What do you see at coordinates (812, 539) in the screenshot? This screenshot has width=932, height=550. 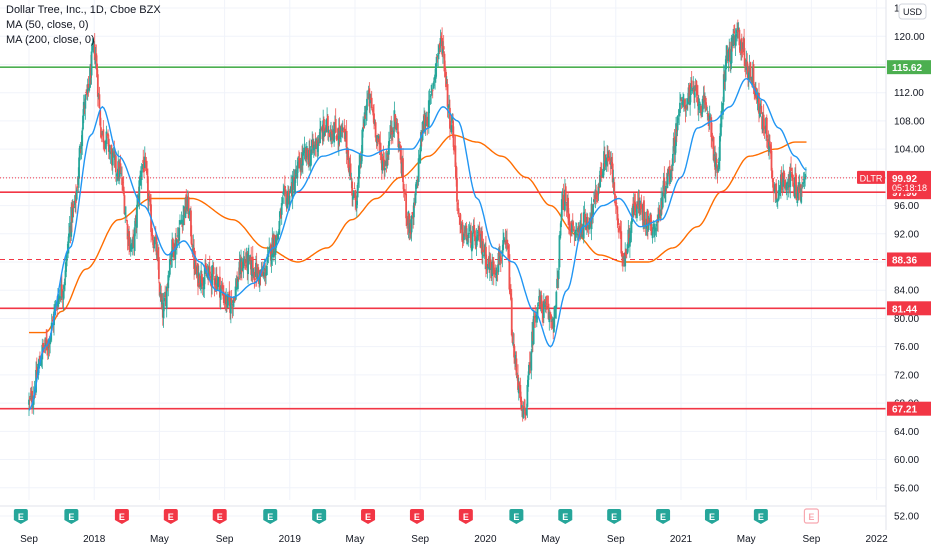 I see `x-tick-label: Sep` at bounding box center [812, 539].